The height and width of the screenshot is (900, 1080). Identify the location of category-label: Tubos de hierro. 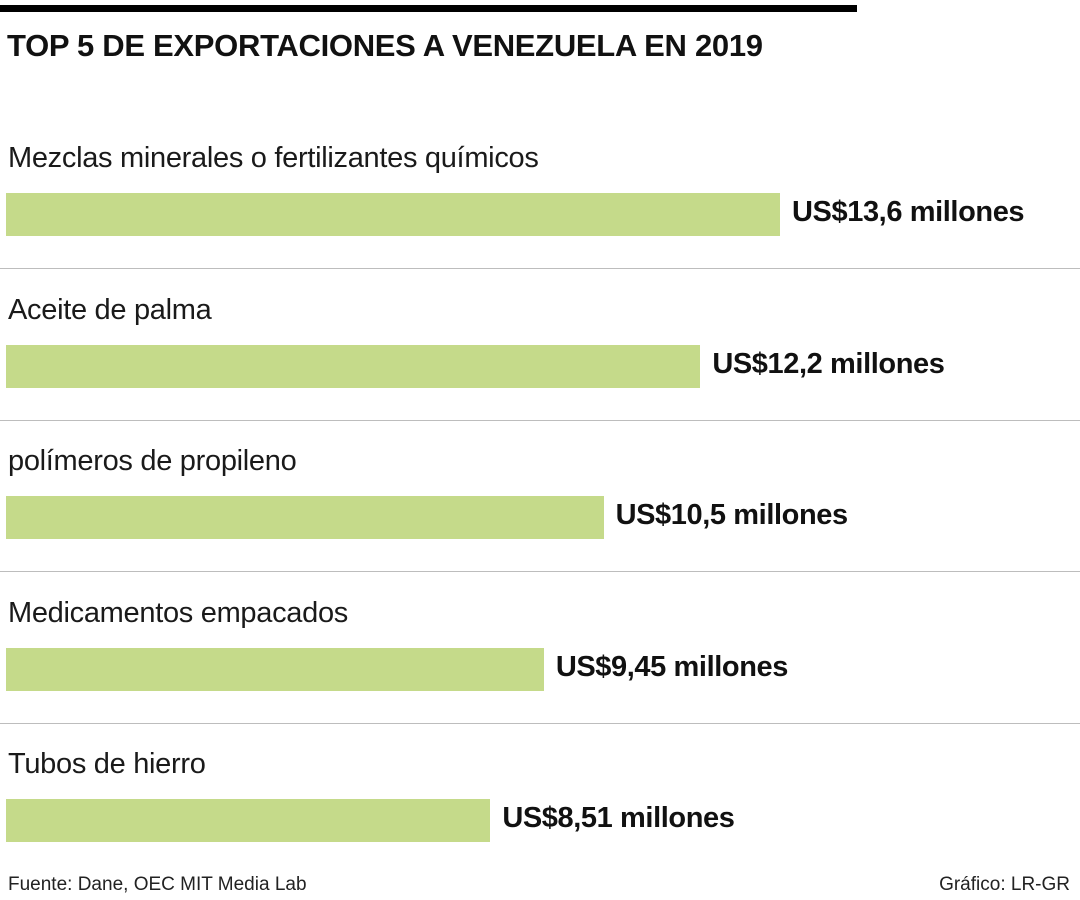
(107, 764).